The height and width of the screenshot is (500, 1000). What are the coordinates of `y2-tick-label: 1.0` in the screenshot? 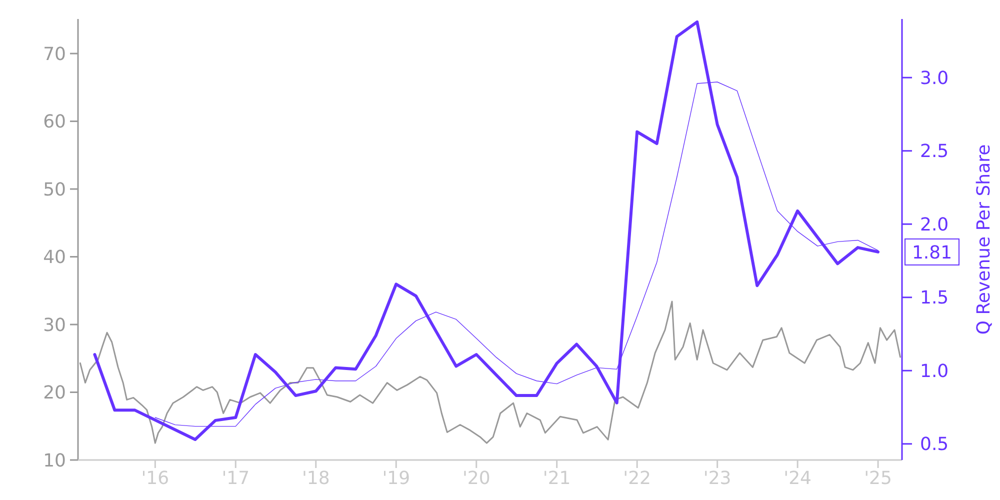 It's located at (934, 371).